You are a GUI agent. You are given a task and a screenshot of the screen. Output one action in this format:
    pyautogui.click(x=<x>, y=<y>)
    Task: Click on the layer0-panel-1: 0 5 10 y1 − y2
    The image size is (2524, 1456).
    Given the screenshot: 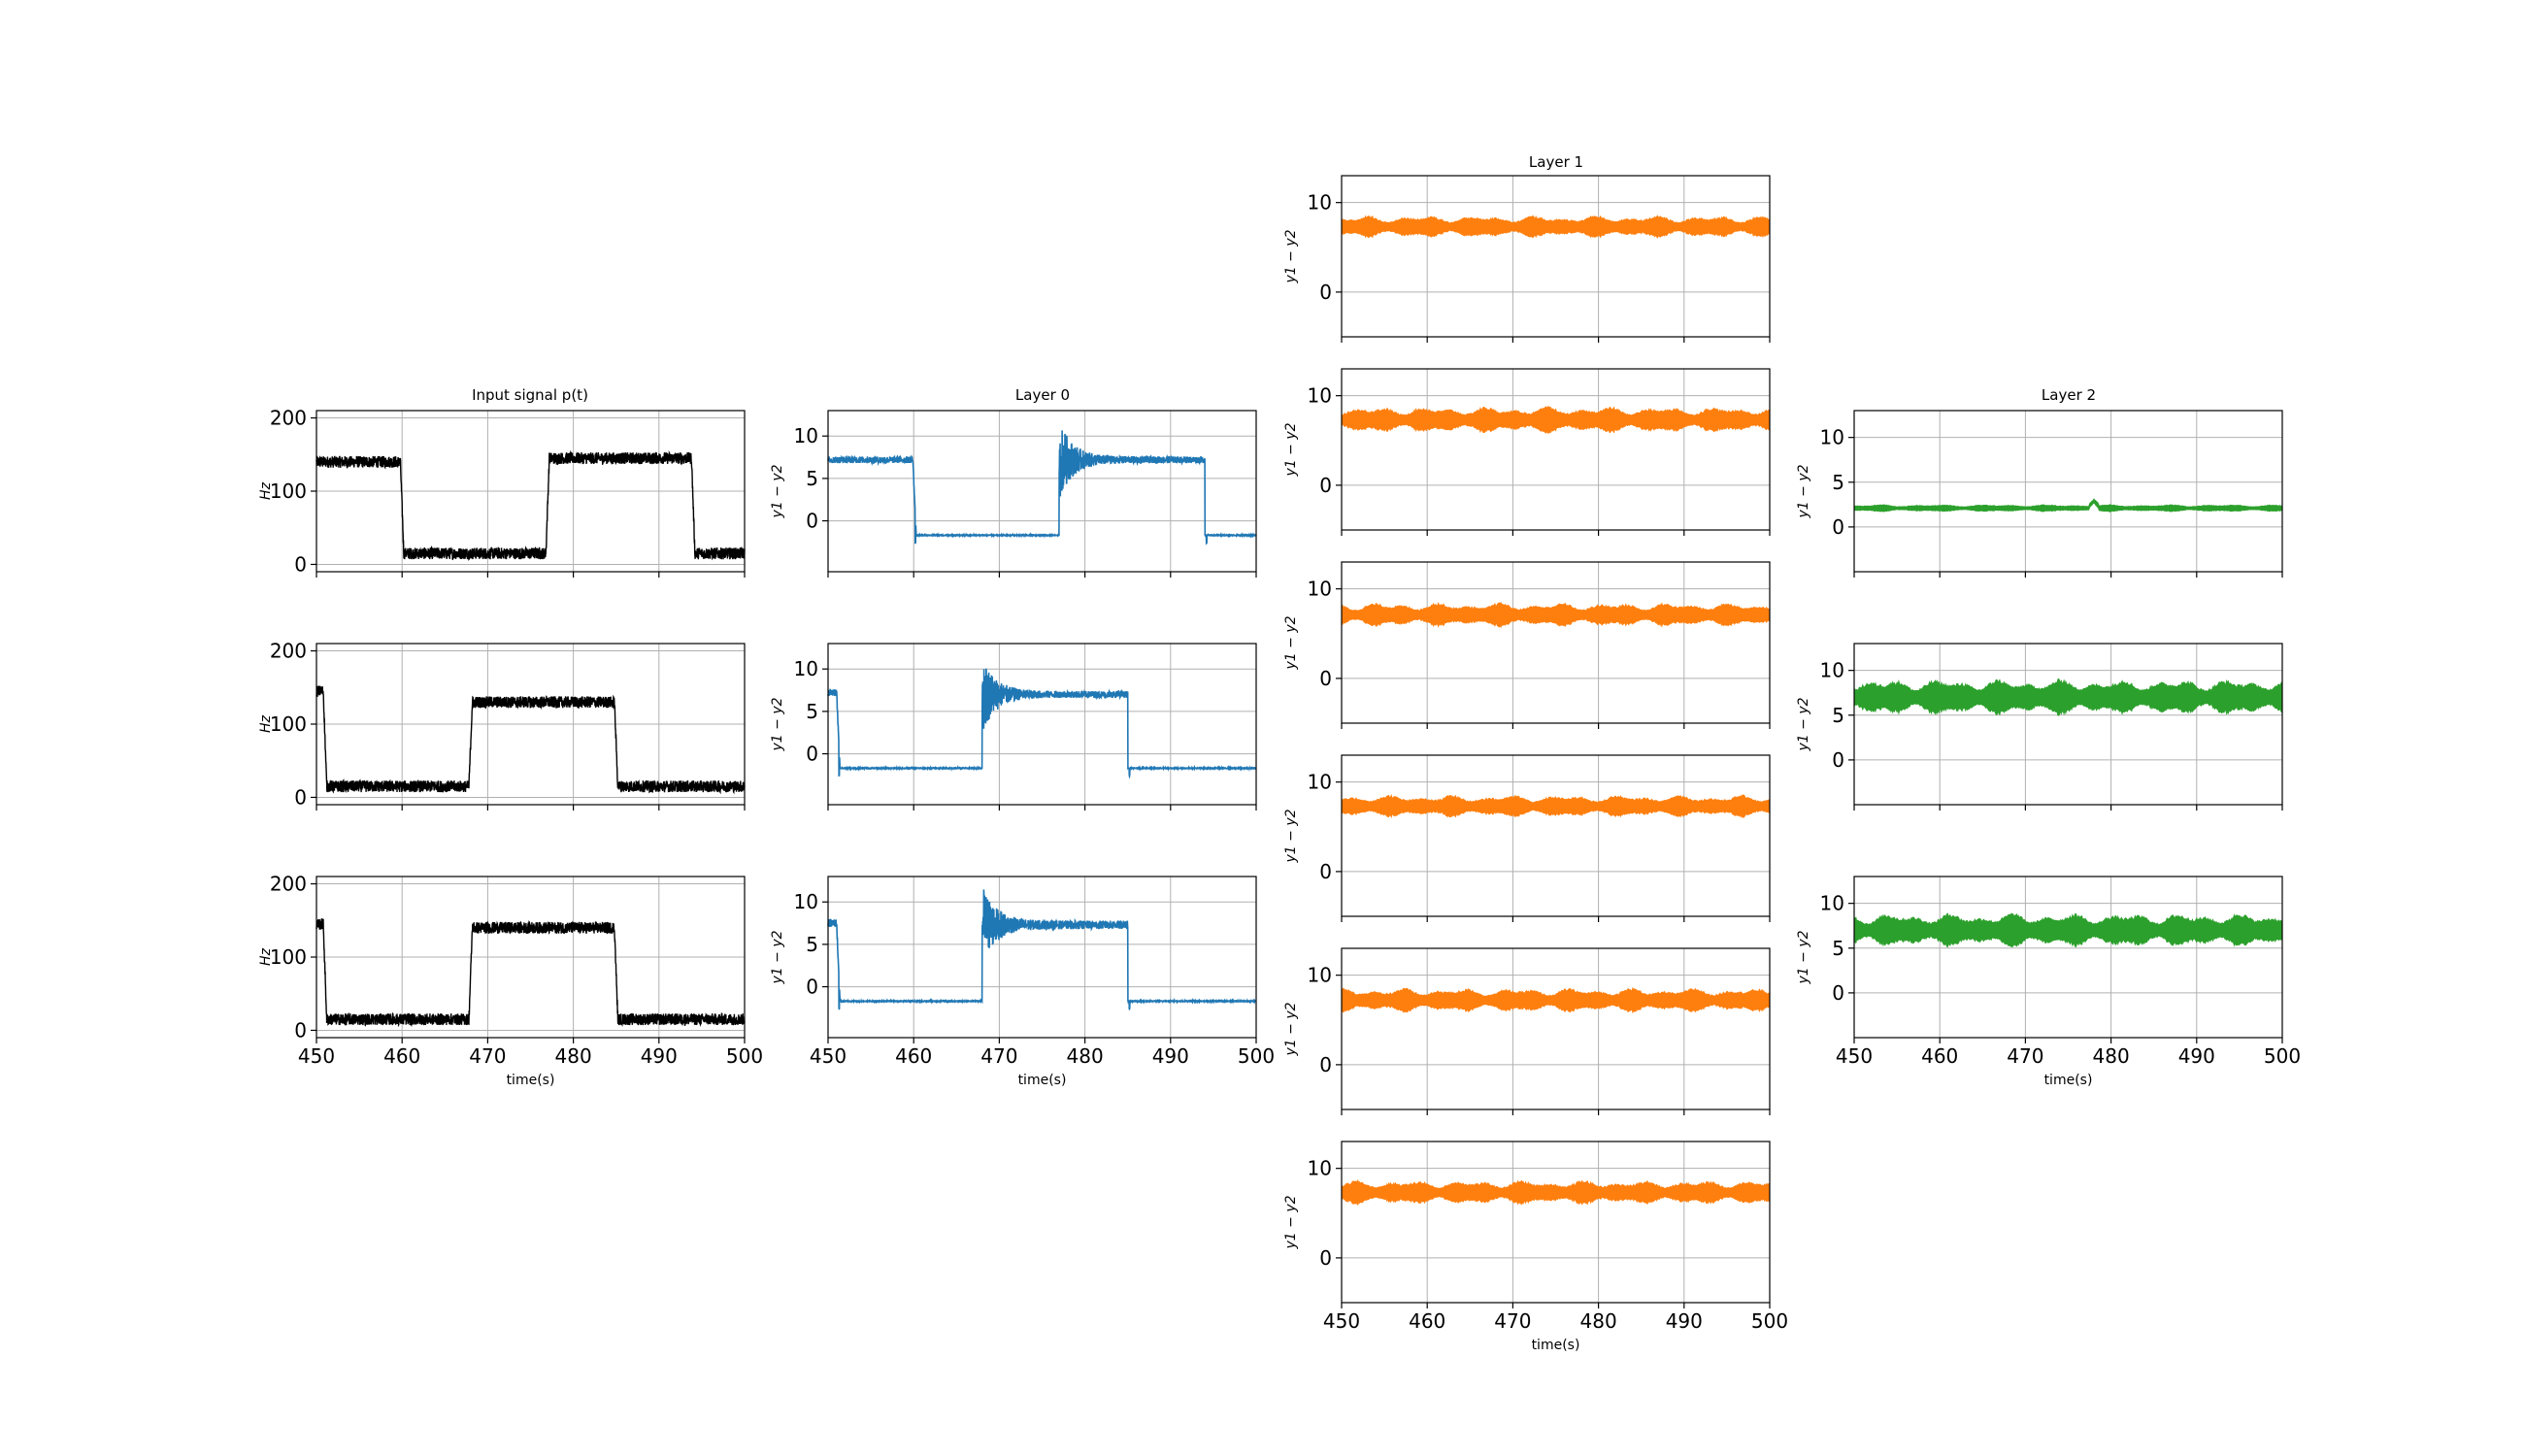 What is the action you would take?
    pyautogui.click(x=1014, y=727)
    